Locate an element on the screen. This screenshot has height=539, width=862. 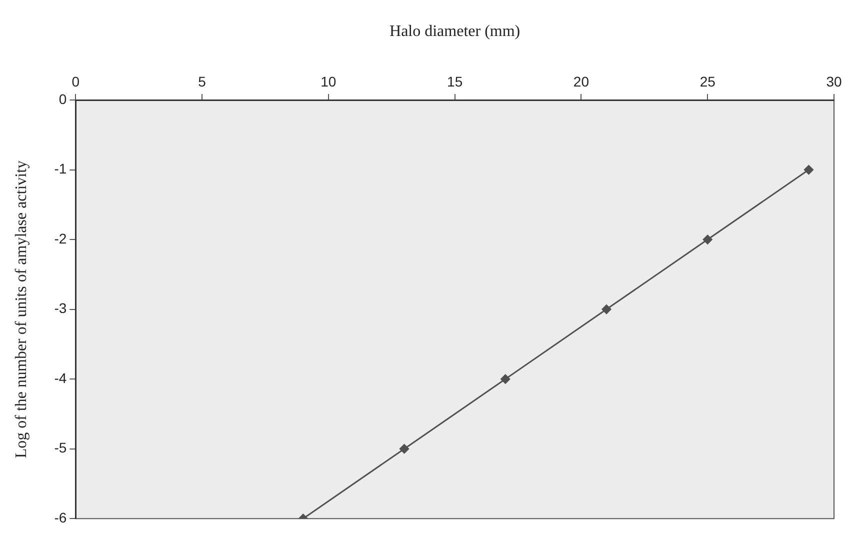
x-tick-label: 10 is located at coordinates (328, 81).